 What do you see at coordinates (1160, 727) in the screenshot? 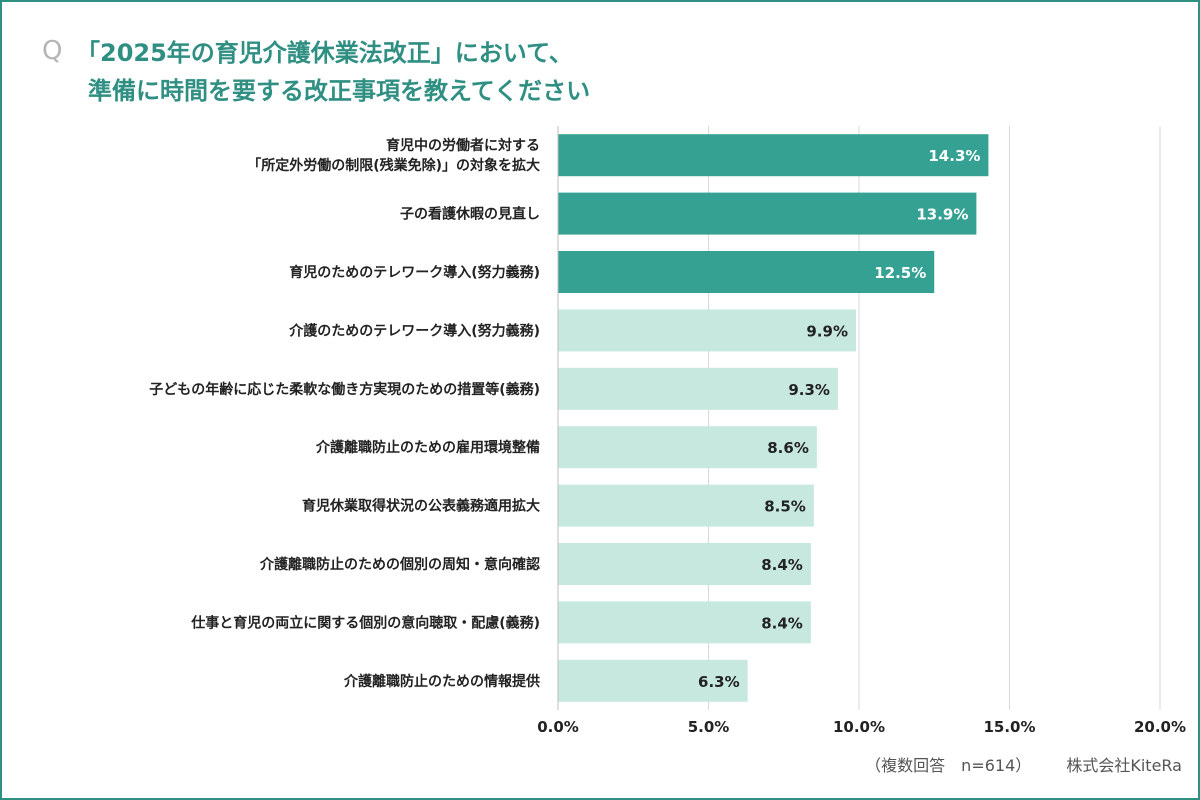
I see `x-tick-label: 20.0%` at bounding box center [1160, 727].